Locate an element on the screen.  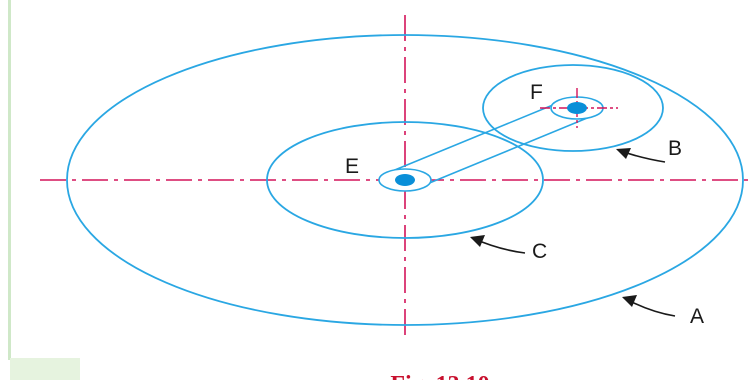
arrow-heads is located at coordinates (553, 227).